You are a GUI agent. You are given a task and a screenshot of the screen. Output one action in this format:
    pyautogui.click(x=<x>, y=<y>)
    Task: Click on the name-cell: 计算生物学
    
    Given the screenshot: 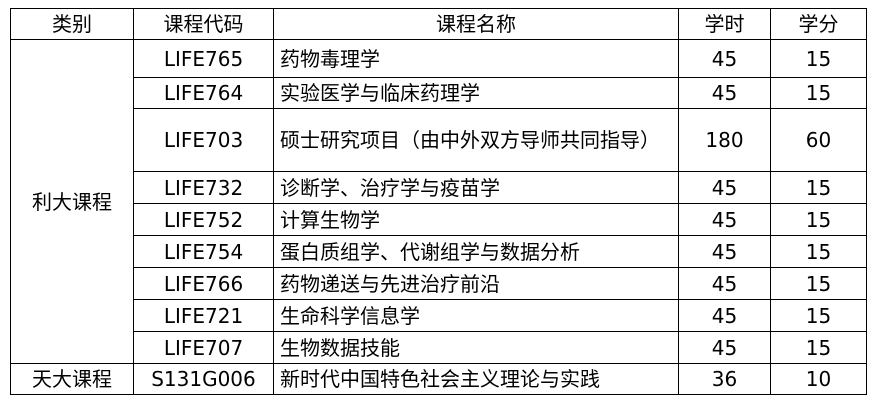 What is the action you would take?
    pyautogui.click(x=476, y=219)
    